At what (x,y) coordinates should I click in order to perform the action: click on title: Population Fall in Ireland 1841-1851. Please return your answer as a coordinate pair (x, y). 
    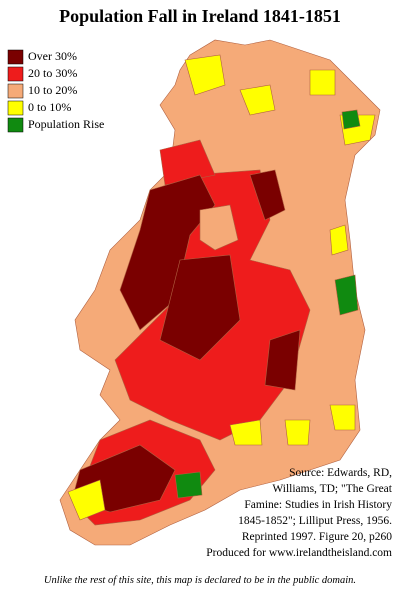
    Looking at the image, I should click on (200, 16).